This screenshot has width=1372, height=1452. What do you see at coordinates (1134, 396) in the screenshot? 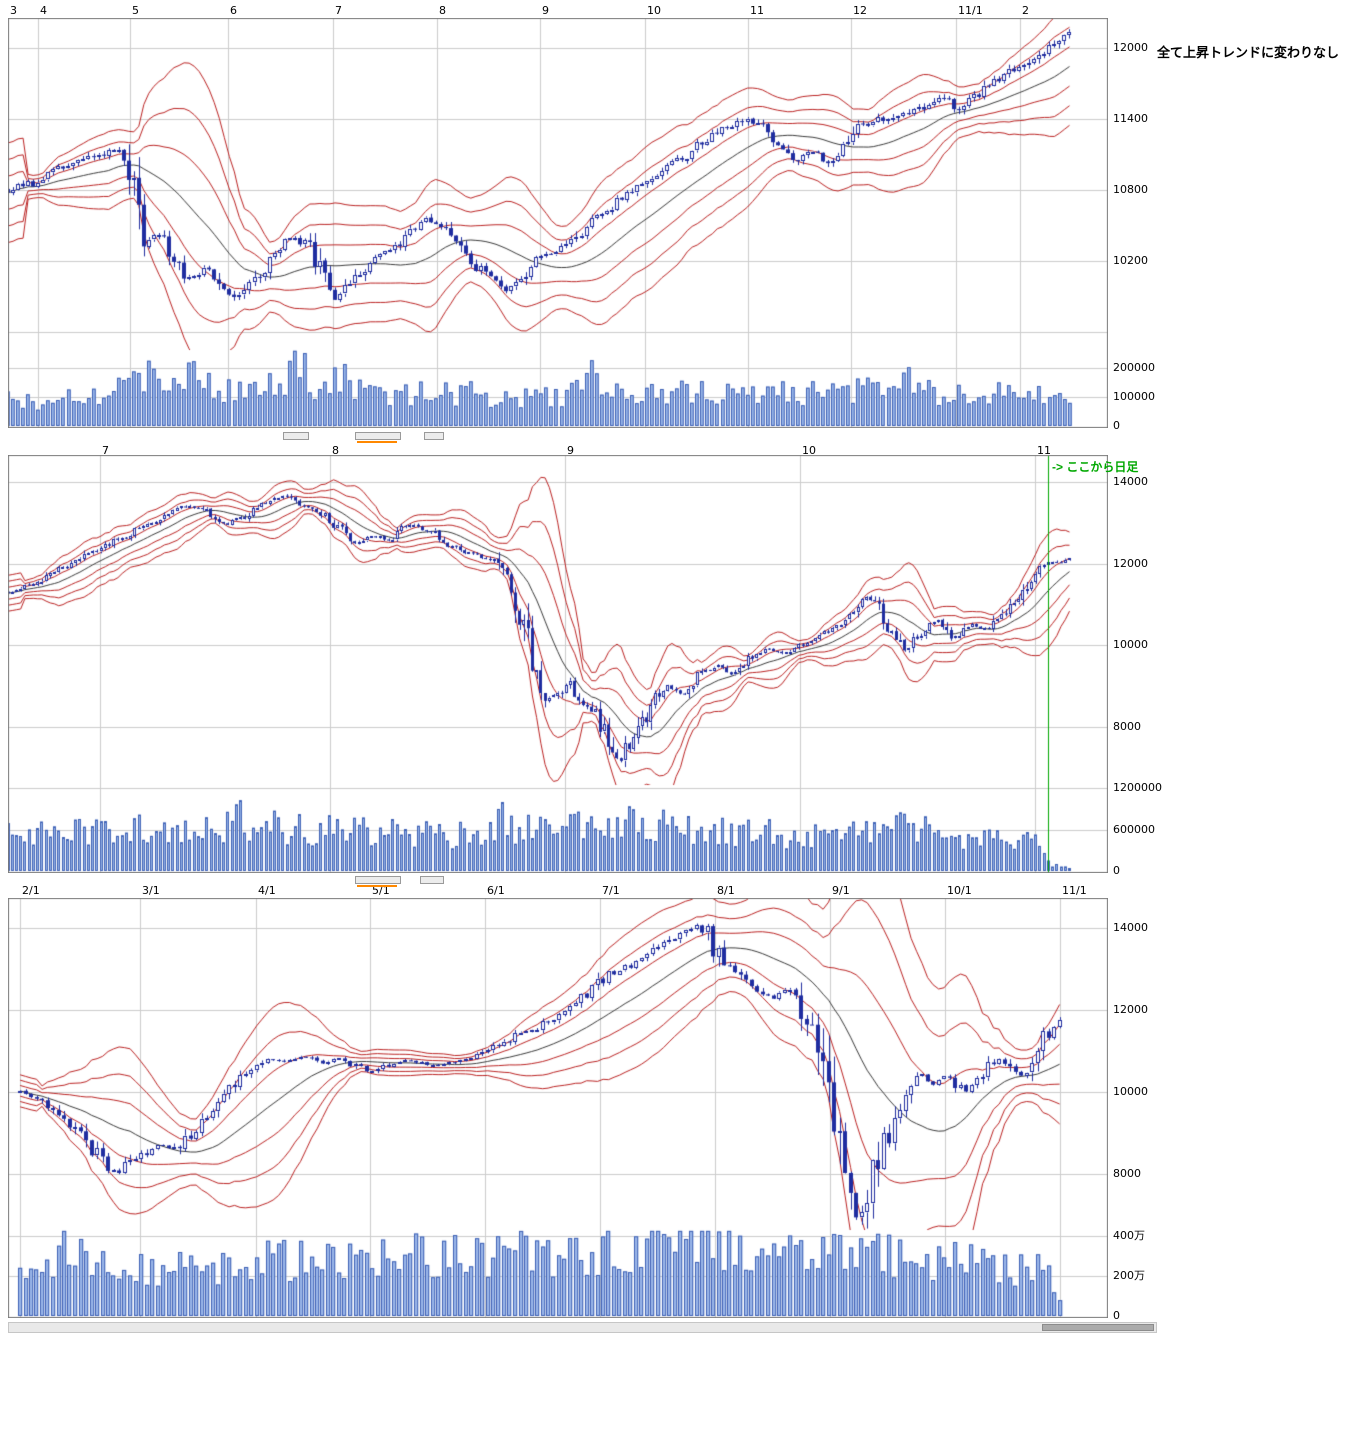
I see `y-axis-volume-label: 100000` at bounding box center [1134, 396].